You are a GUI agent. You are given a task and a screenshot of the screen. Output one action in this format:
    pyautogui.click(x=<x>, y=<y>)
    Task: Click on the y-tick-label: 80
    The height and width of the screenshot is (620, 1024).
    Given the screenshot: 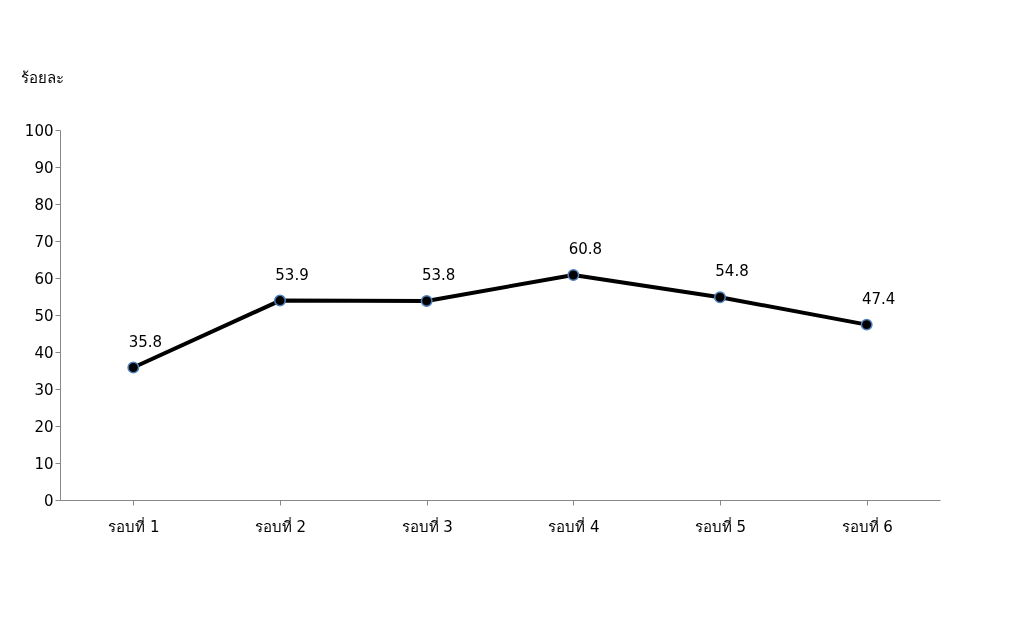 What is the action you would take?
    pyautogui.click(x=44, y=204)
    